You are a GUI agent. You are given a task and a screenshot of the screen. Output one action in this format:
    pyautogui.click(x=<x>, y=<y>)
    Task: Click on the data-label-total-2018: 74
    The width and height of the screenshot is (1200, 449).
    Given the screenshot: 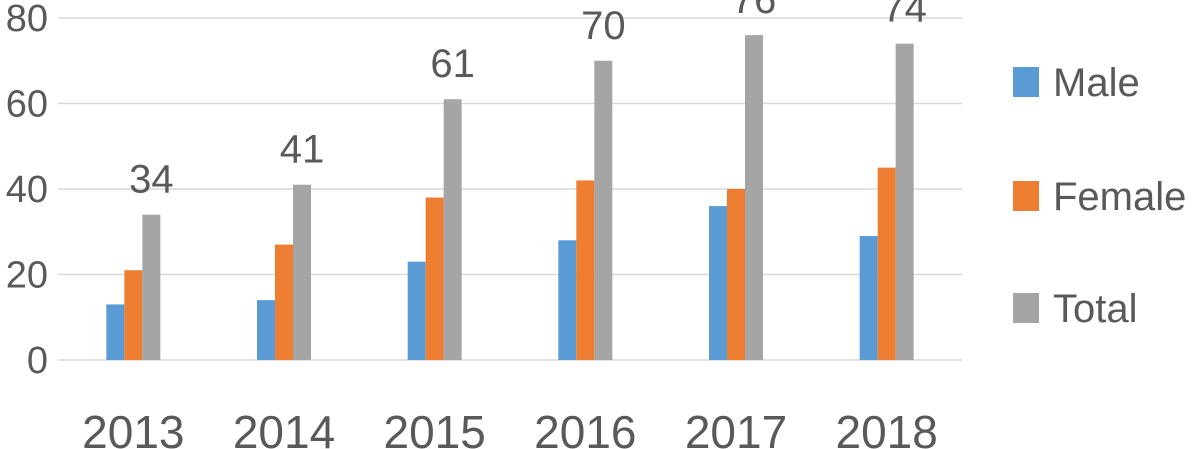 What is the action you would take?
    pyautogui.click(x=904, y=15)
    